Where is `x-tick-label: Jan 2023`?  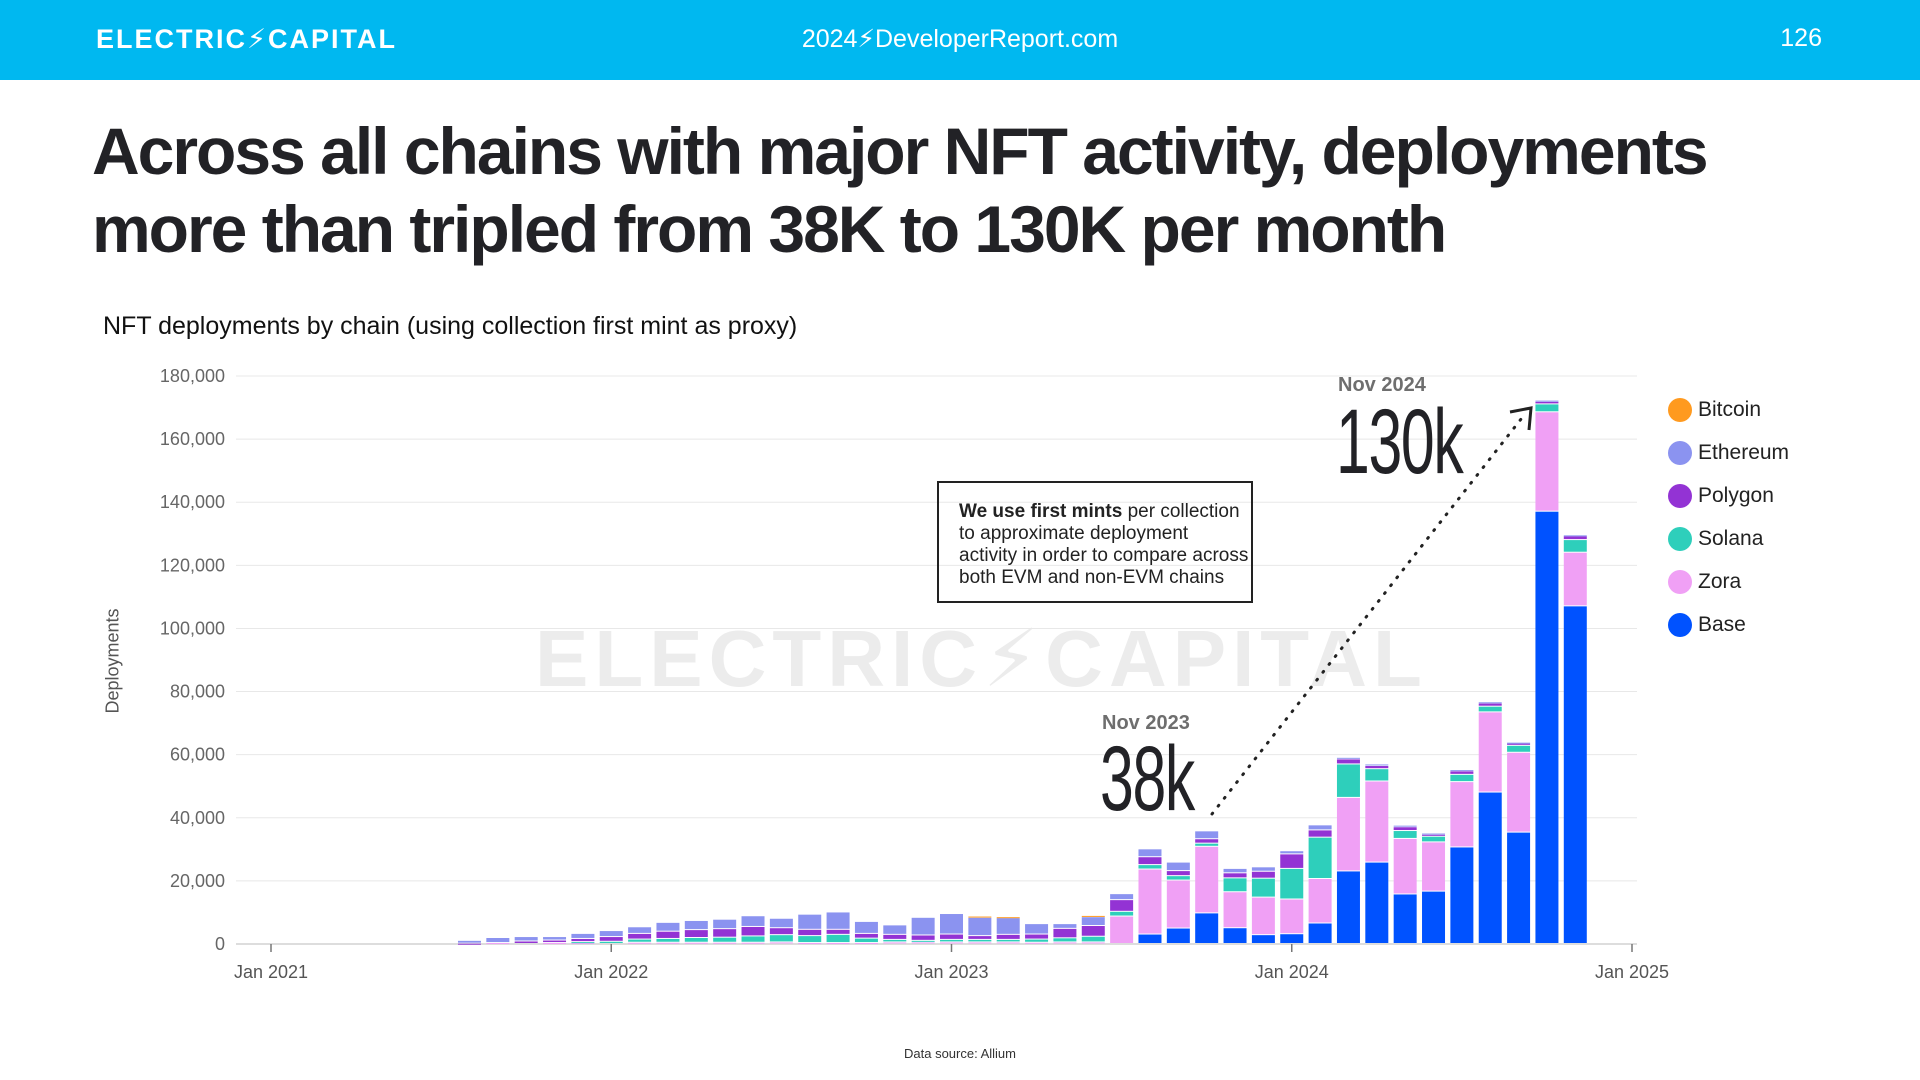 x-tick-label: Jan 2023 is located at coordinates (951, 972).